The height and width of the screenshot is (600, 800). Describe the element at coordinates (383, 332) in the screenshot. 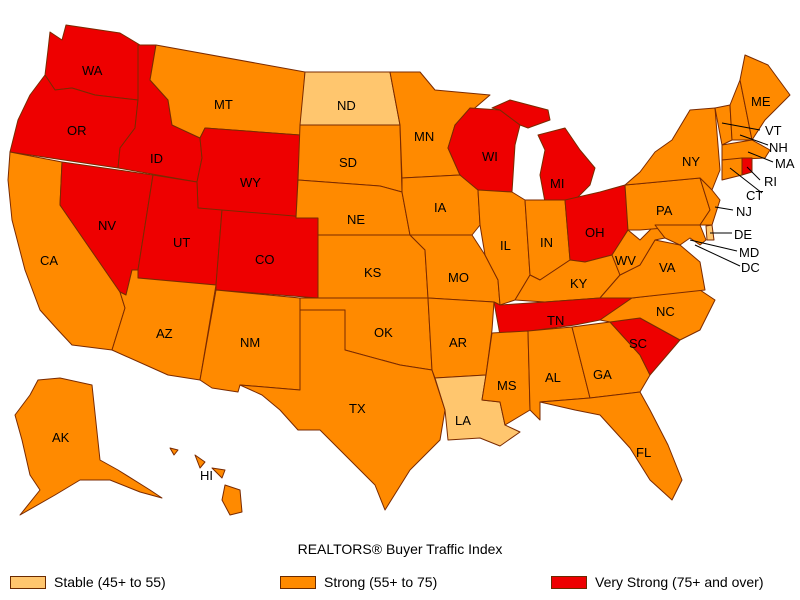

I see `label-OK: OK` at that location.